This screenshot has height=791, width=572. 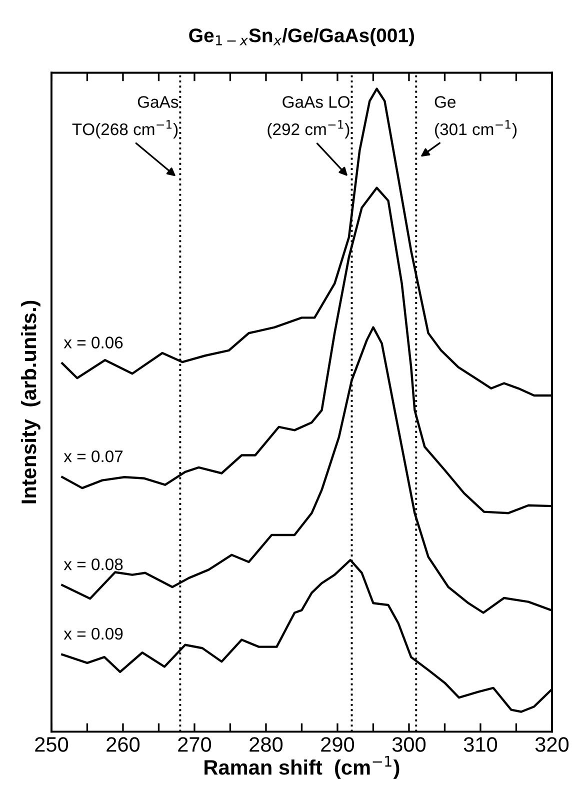 I want to click on x-tick-label: 300, so click(x=409, y=744).